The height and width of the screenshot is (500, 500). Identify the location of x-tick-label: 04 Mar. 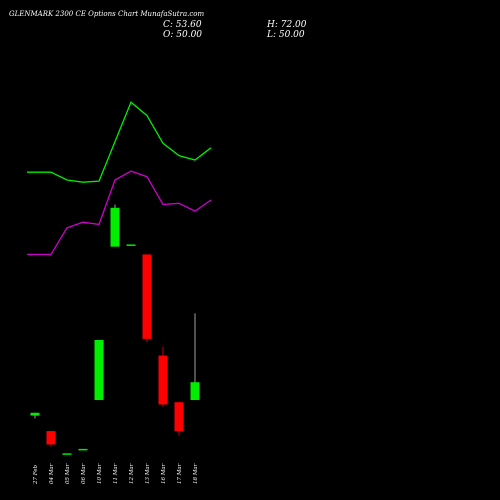
(52, 473).